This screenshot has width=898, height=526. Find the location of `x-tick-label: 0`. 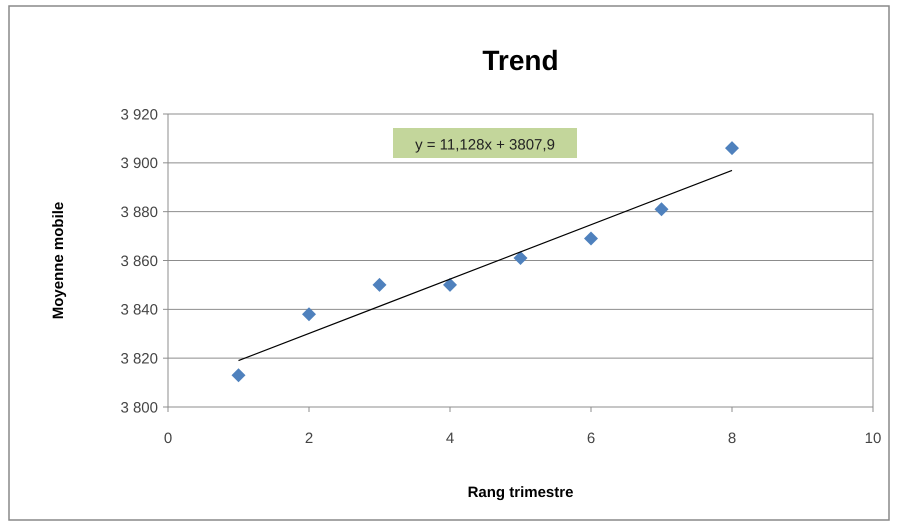

x-tick-label: 0 is located at coordinates (168, 438).